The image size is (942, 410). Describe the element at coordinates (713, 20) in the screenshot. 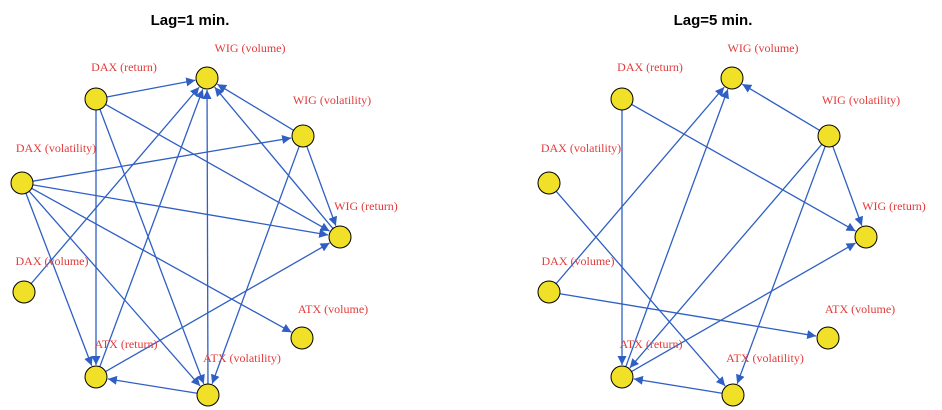

I see `panel-title: Lag=5 min.` at that location.